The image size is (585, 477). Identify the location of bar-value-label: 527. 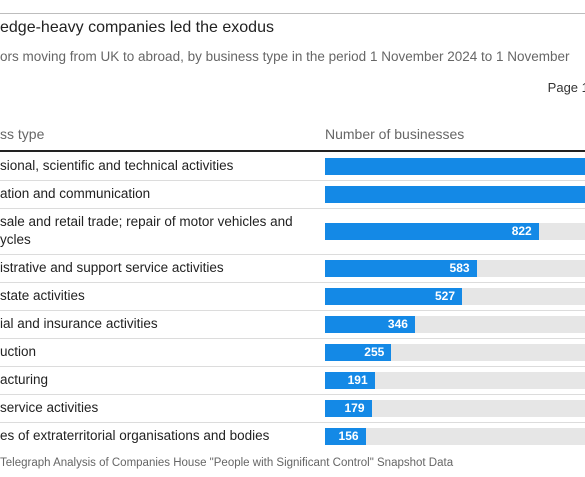
(445, 295).